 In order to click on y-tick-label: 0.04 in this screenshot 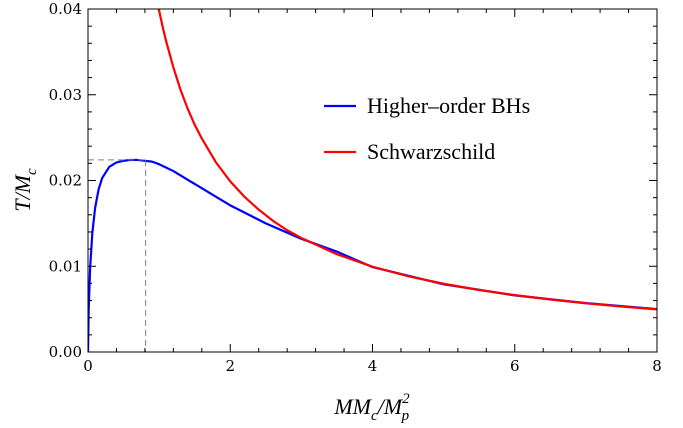, I will do `click(65, 9)`.